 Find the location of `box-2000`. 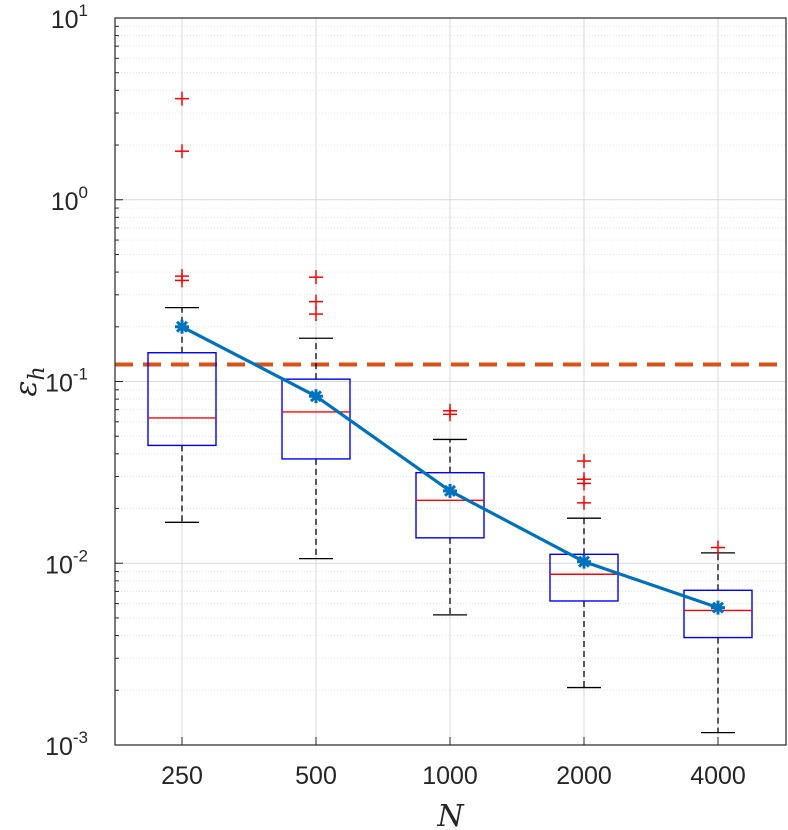

box-2000 is located at coordinates (584, 571).